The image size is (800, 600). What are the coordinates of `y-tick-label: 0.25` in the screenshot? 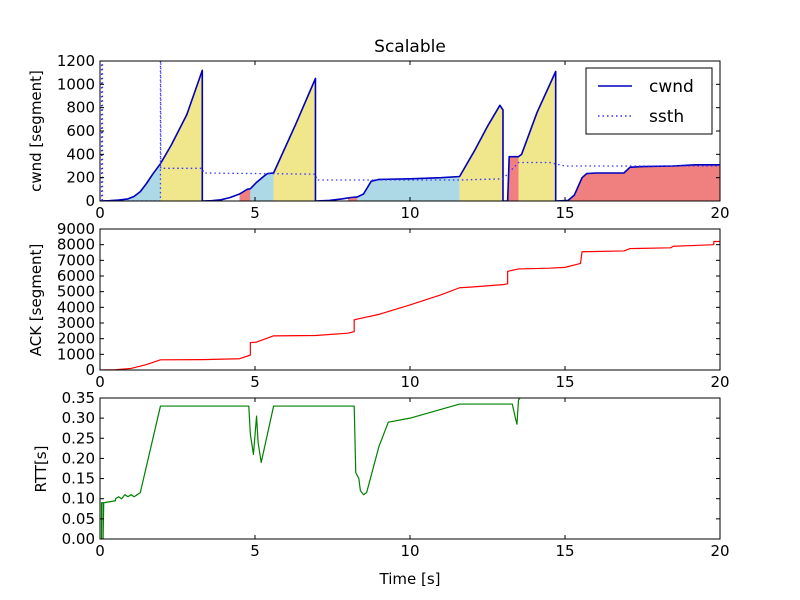 It's located at (78, 438).